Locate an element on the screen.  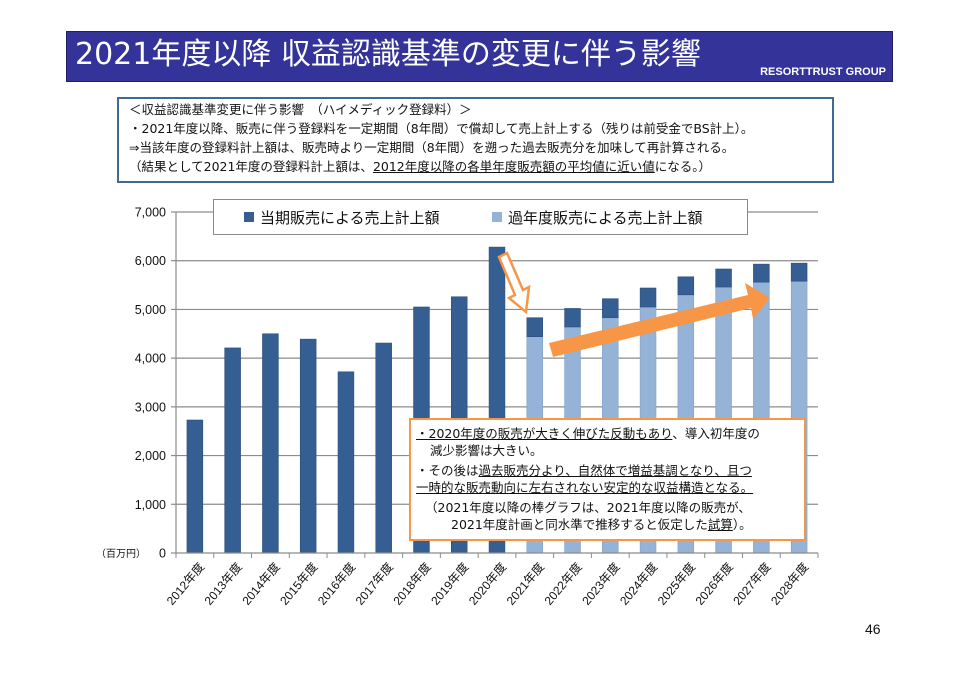
annotation-arrows is located at coordinates (633, 304).